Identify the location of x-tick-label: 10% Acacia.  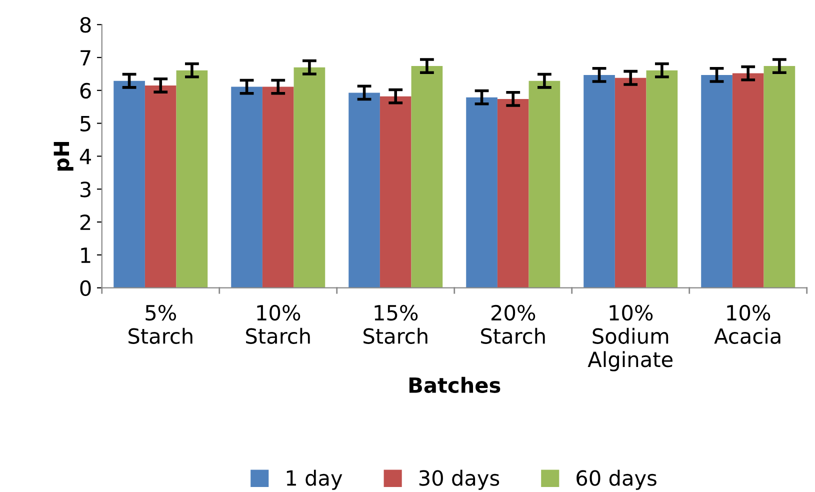
(747, 324).